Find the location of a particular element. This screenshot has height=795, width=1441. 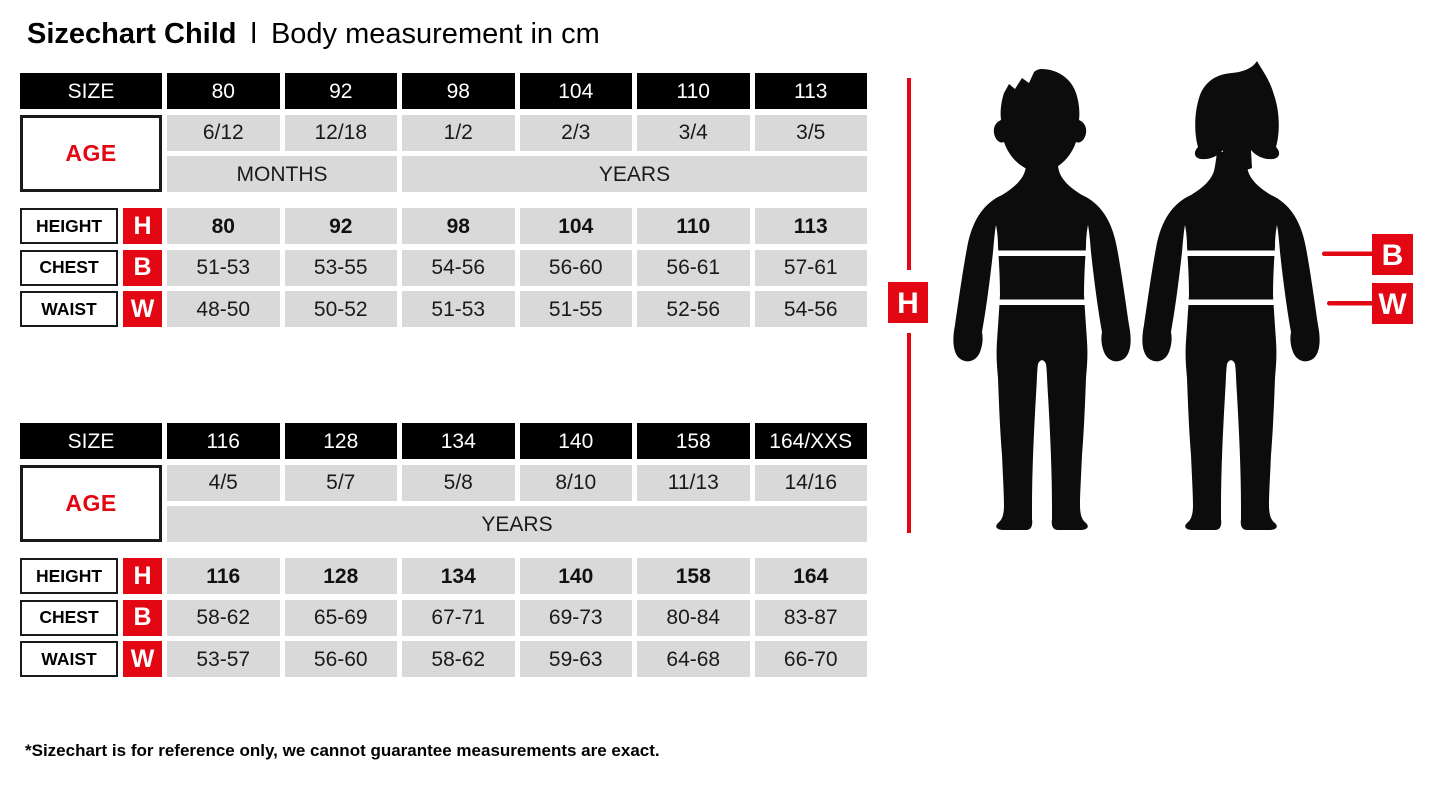

waist-value: 51-55 is located at coordinates (575, 309).